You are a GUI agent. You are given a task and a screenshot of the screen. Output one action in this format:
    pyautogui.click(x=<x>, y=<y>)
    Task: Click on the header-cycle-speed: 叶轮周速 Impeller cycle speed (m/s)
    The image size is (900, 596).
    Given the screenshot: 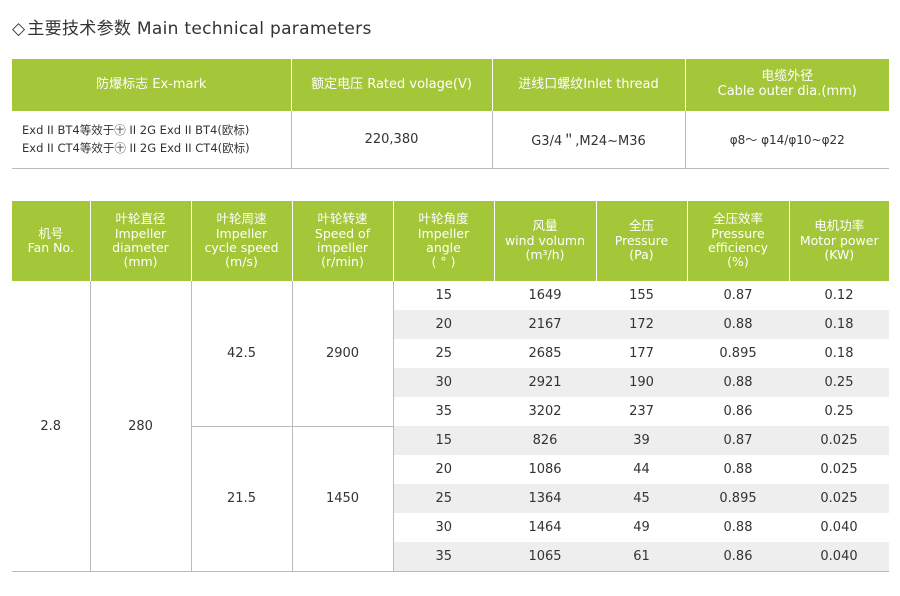 What is the action you would take?
    pyautogui.click(x=242, y=241)
    